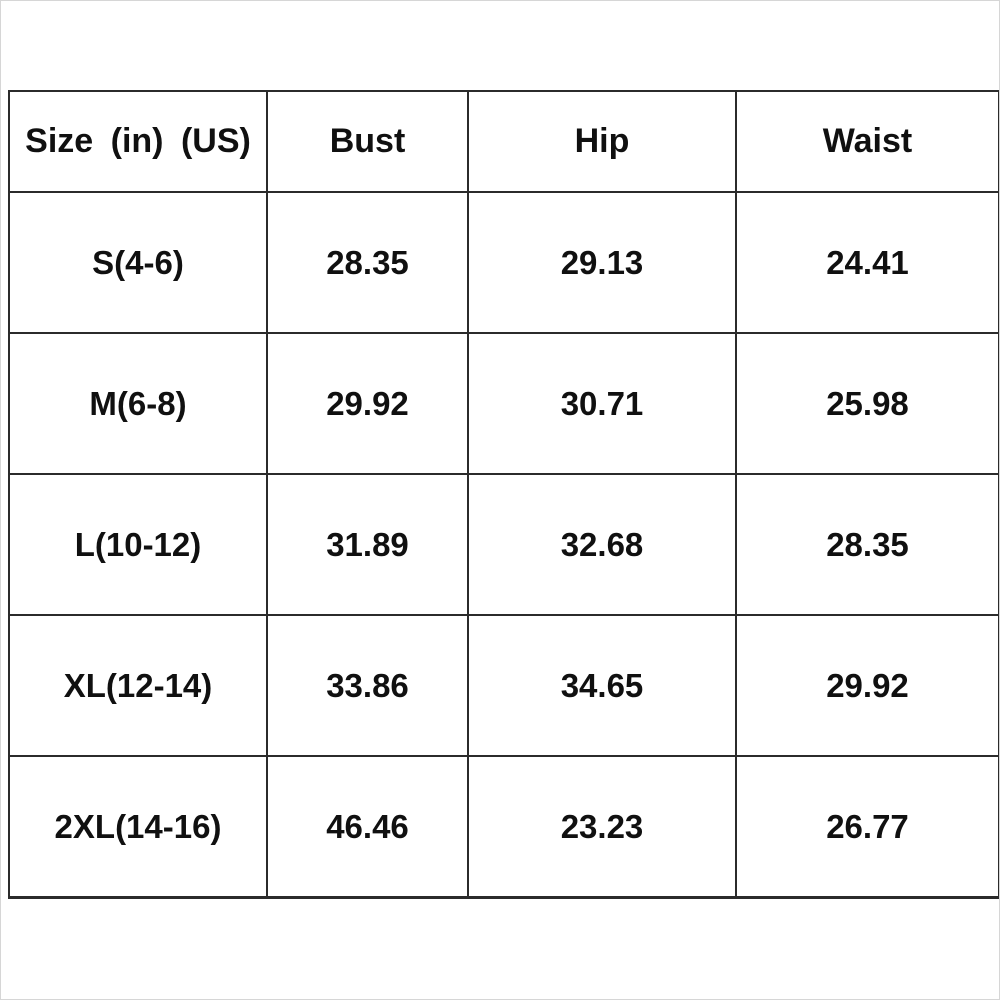 The image size is (1000, 1000). What do you see at coordinates (867, 403) in the screenshot?
I see `cell-waist: 25.98` at bounding box center [867, 403].